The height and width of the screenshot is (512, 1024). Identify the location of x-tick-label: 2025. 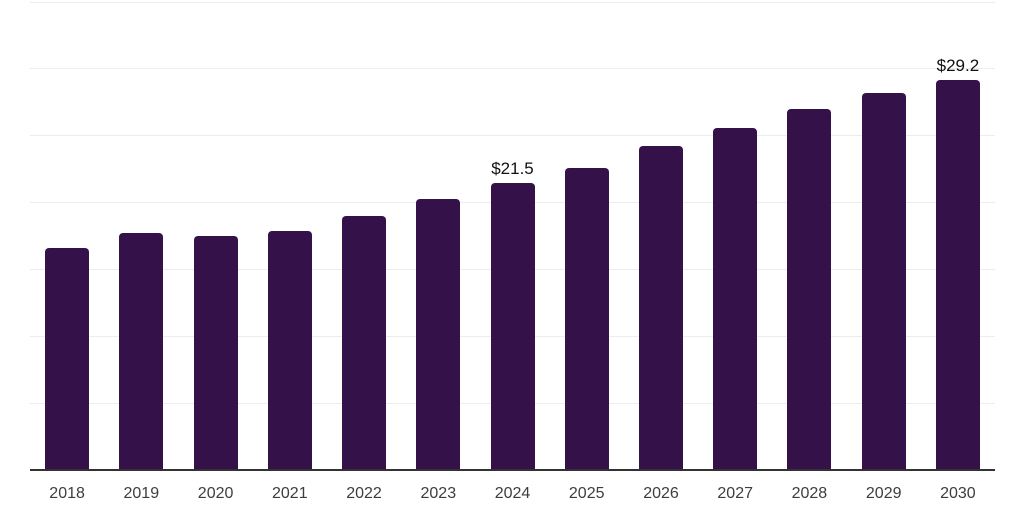
(586, 493).